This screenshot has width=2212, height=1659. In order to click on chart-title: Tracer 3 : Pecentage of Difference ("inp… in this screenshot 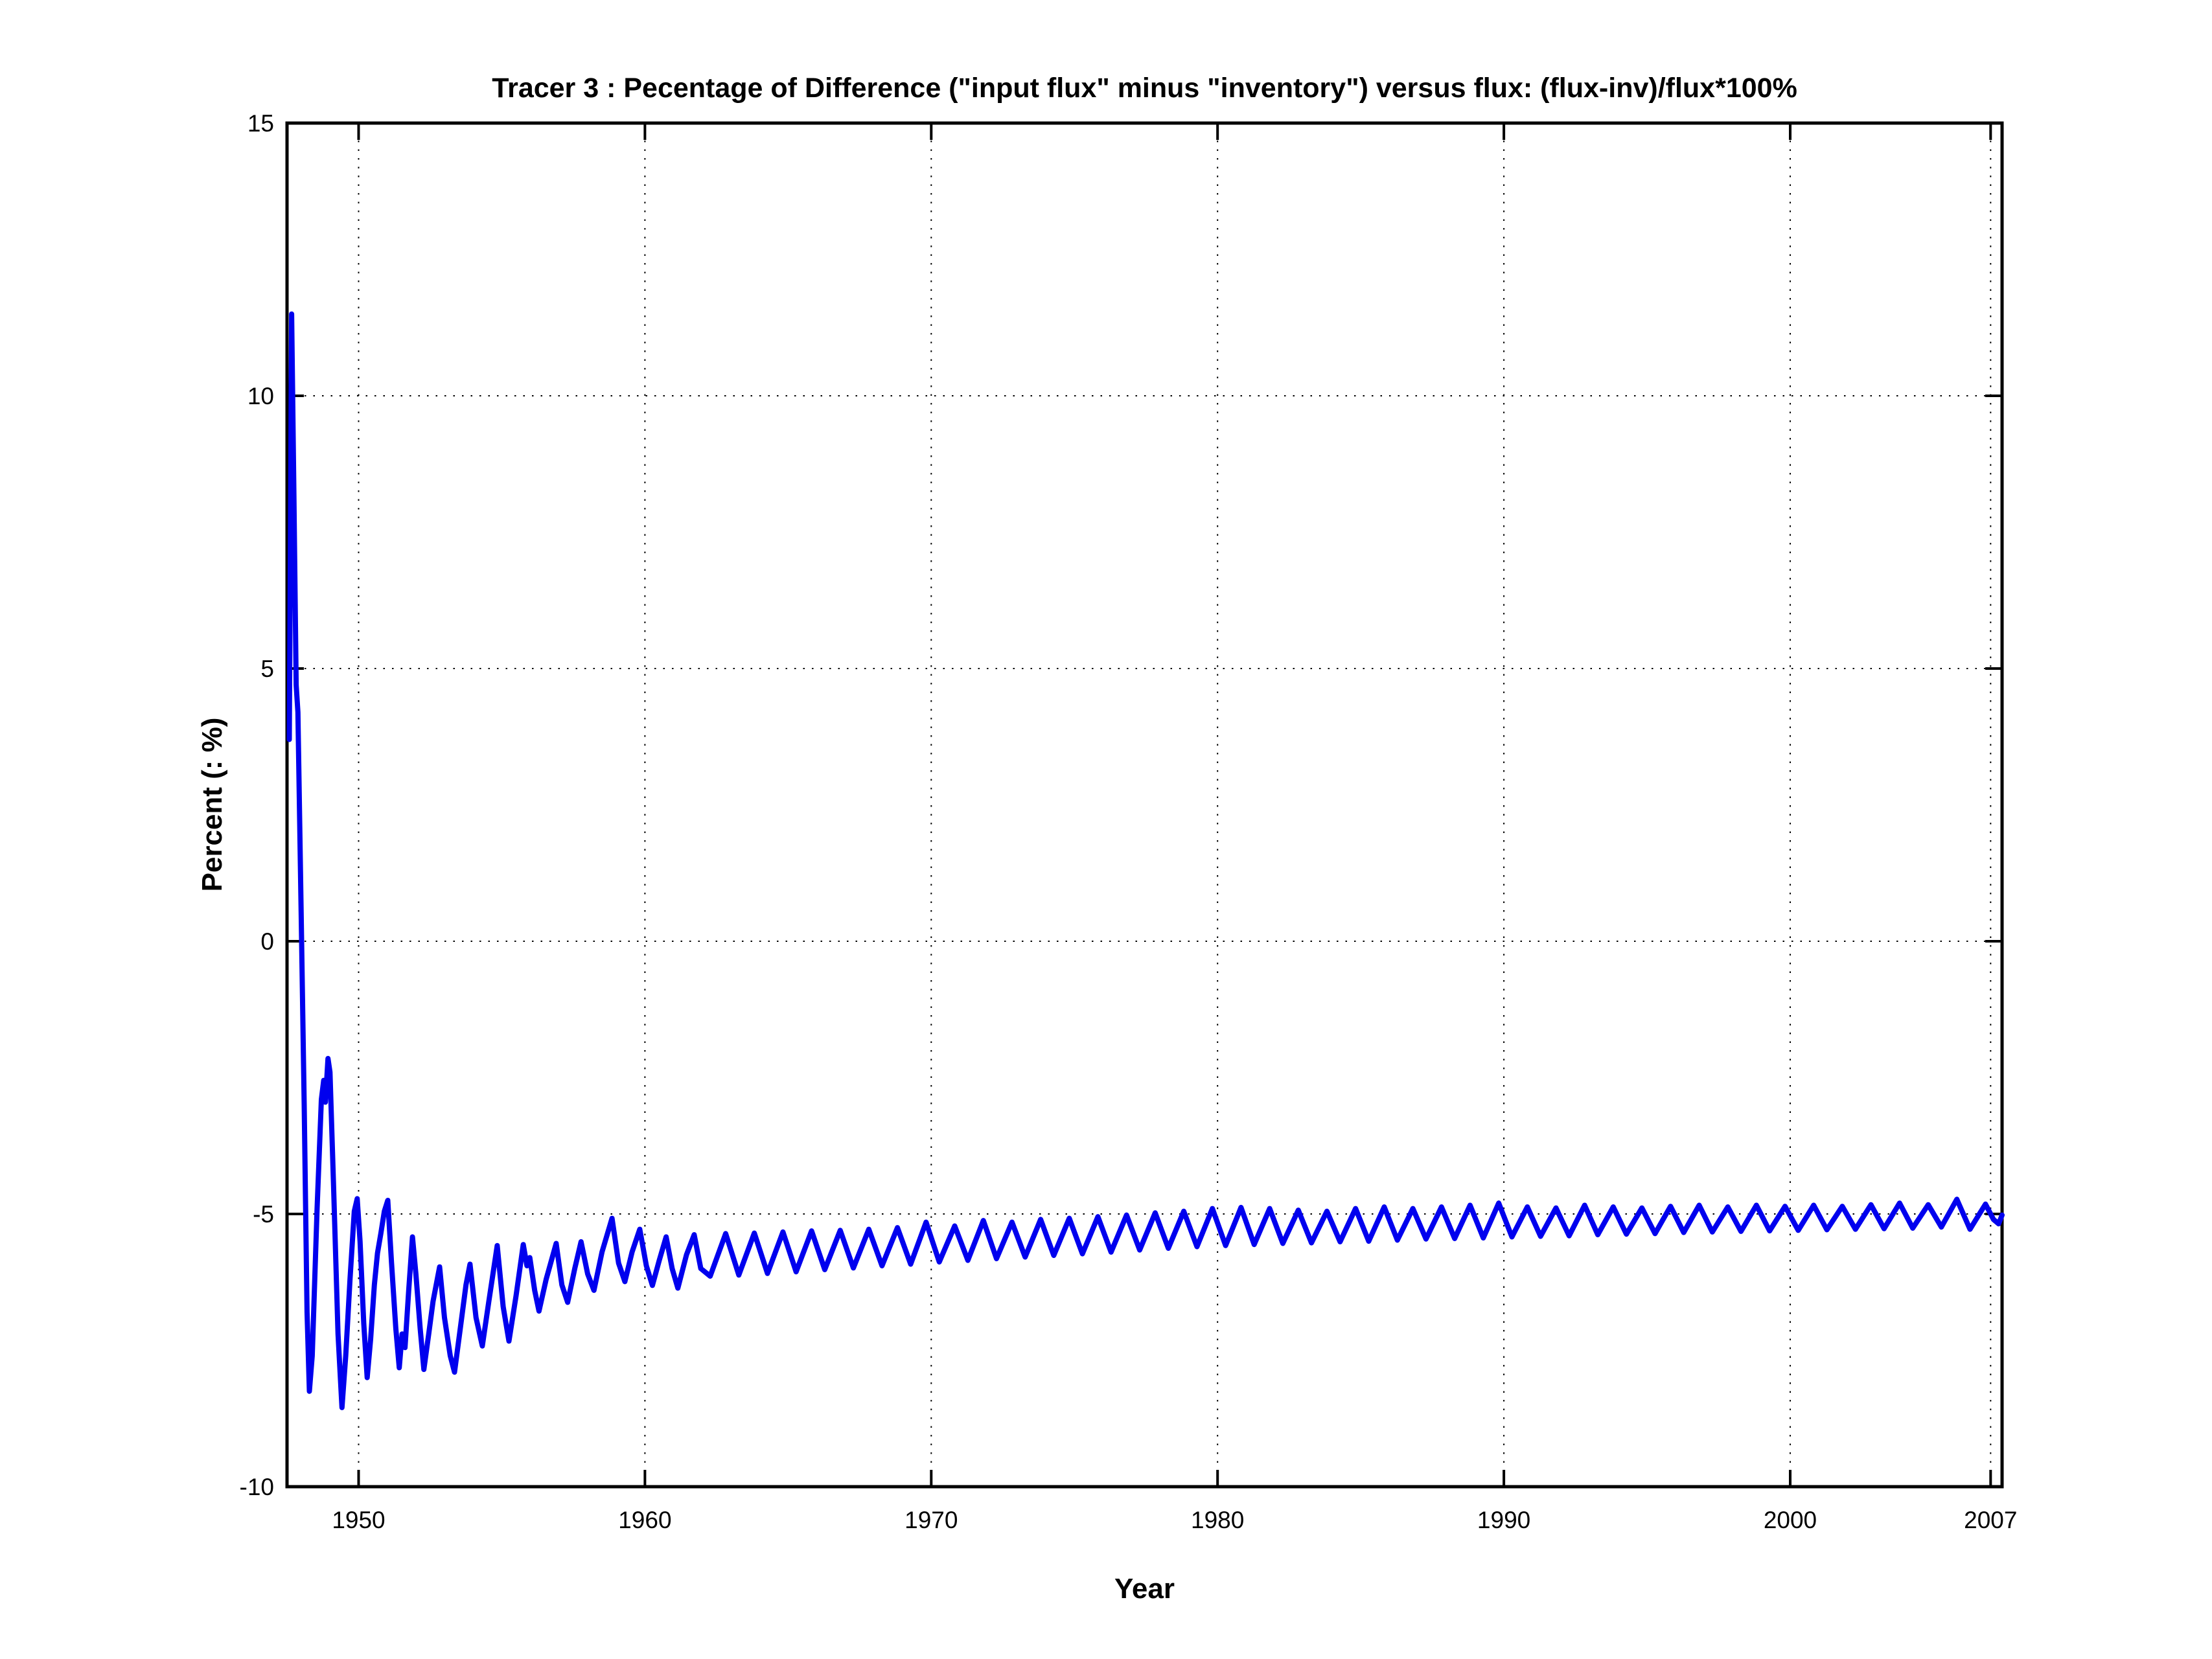, I will do `click(1144, 88)`.